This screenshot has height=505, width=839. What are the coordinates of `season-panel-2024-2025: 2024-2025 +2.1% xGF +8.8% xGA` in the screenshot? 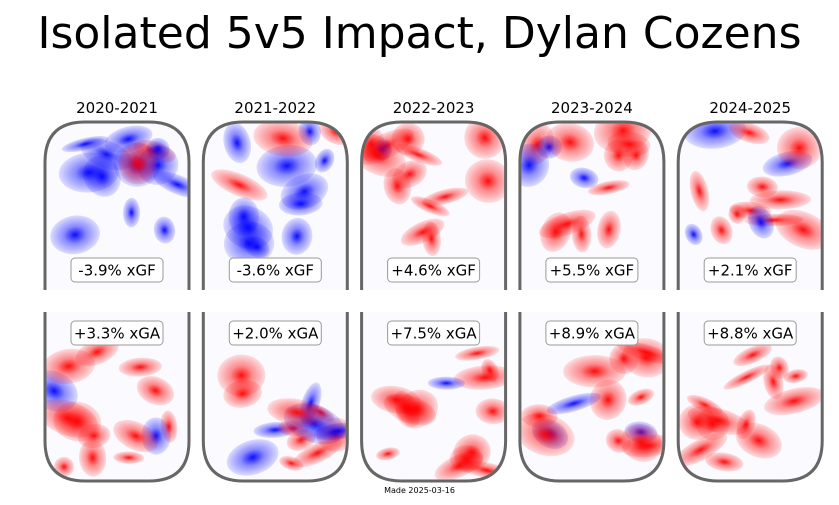 It's located at (750, 291).